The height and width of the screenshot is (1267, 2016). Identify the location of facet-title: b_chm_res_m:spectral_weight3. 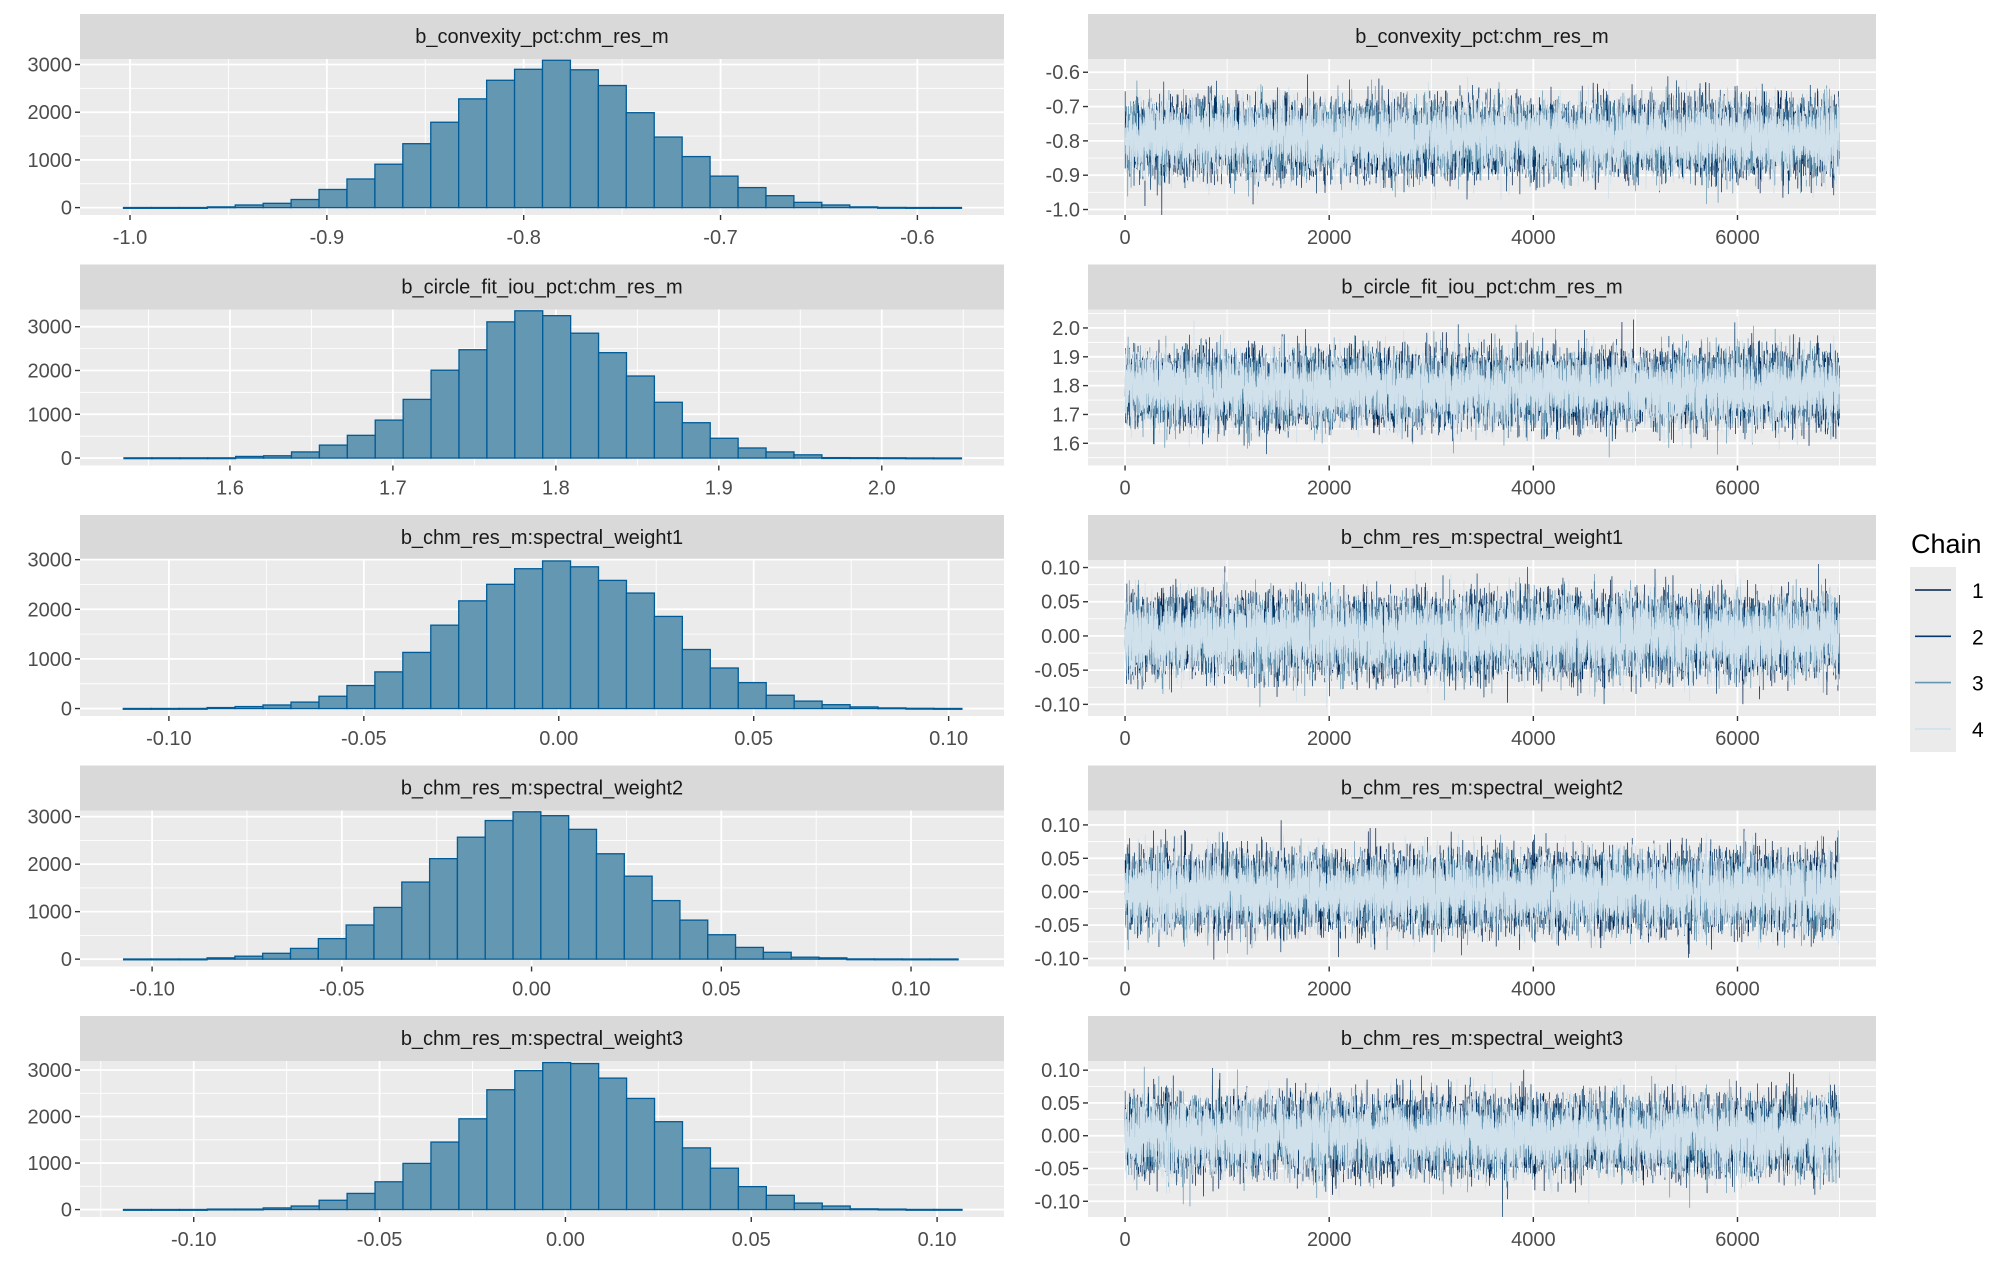
(542, 1039).